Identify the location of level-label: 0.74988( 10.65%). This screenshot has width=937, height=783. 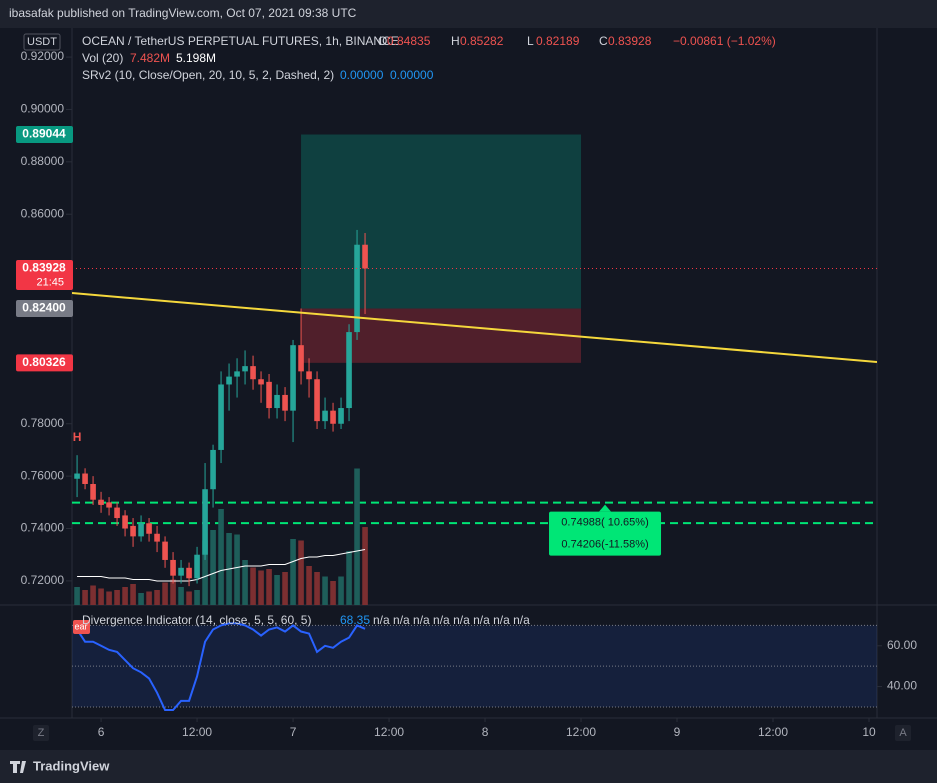
(604, 523).